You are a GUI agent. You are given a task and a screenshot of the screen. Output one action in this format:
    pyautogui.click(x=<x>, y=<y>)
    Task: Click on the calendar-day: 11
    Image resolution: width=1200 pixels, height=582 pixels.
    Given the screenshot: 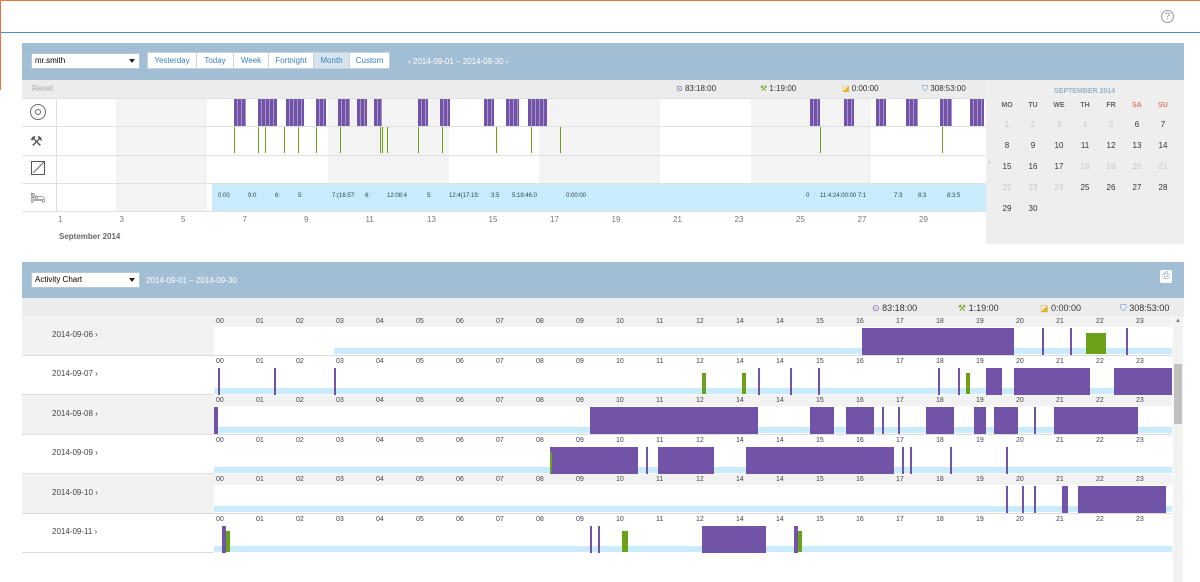 What is the action you would take?
    pyautogui.click(x=1085, y=145)
    